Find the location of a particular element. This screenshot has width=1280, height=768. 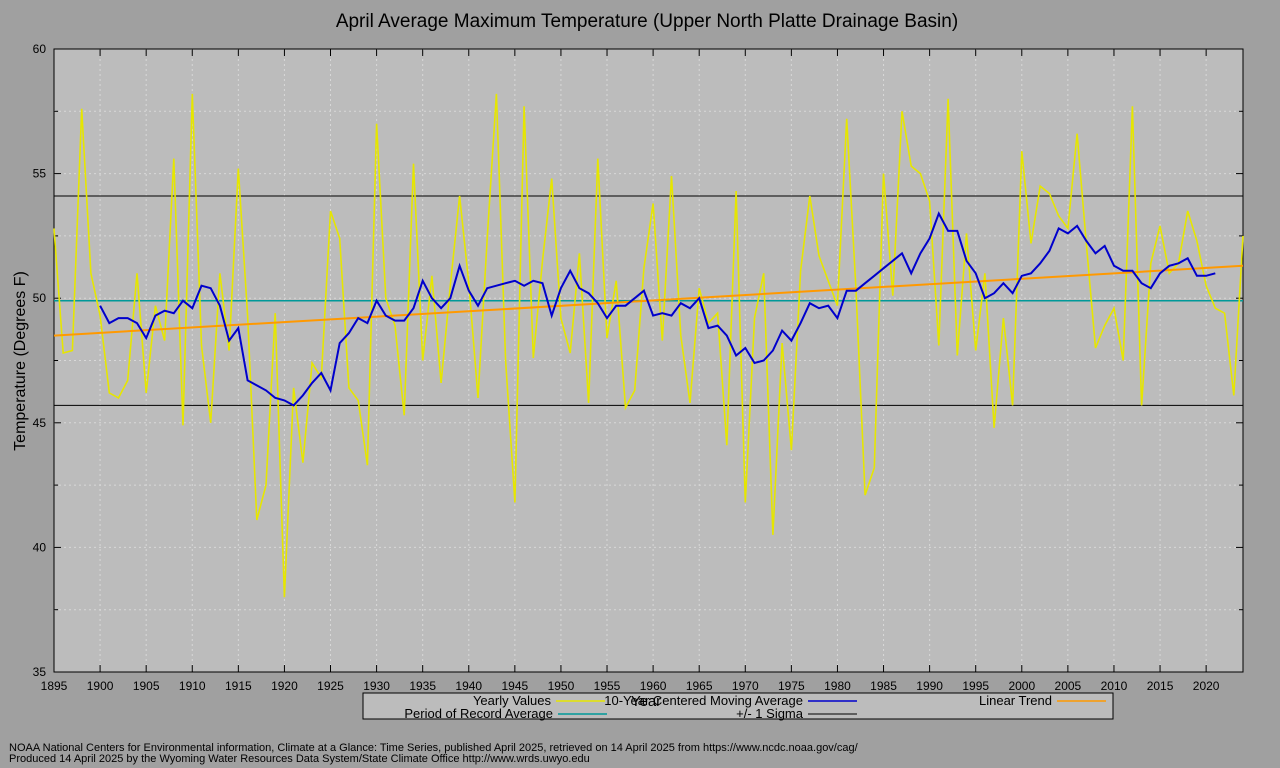

x-tick-label: 1895 is located at coordinates (54, 686).